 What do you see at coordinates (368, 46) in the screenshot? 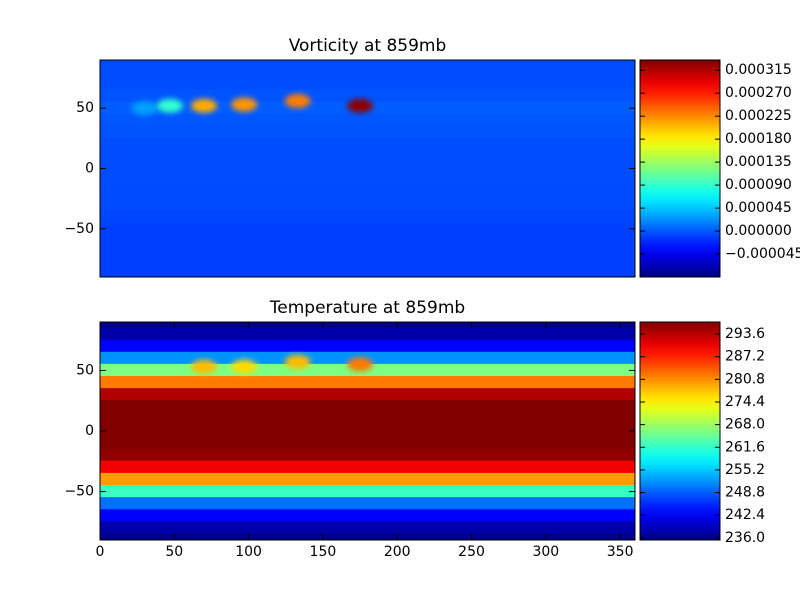
I see `chart-title: Vorticity at 859mb` at bounding box center [368, 46].